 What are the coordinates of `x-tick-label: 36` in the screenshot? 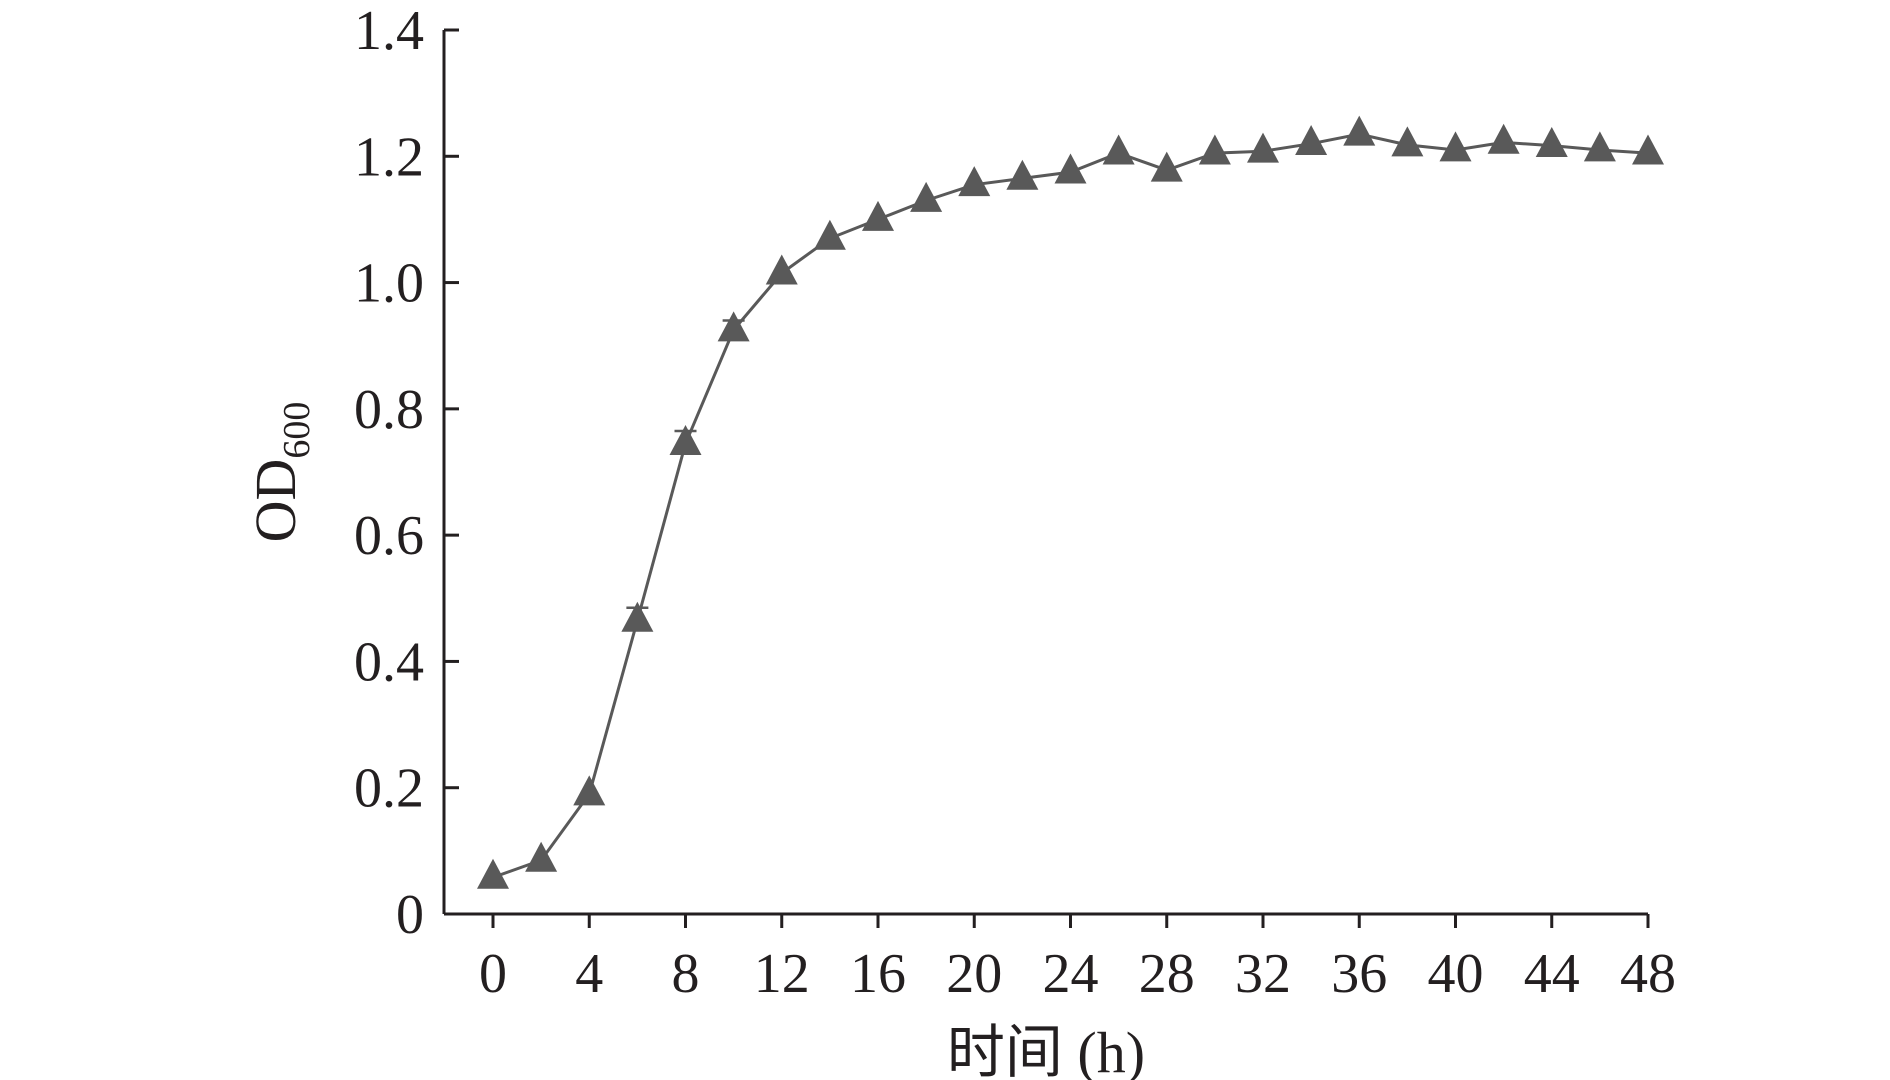 It's located at (1359, 974).